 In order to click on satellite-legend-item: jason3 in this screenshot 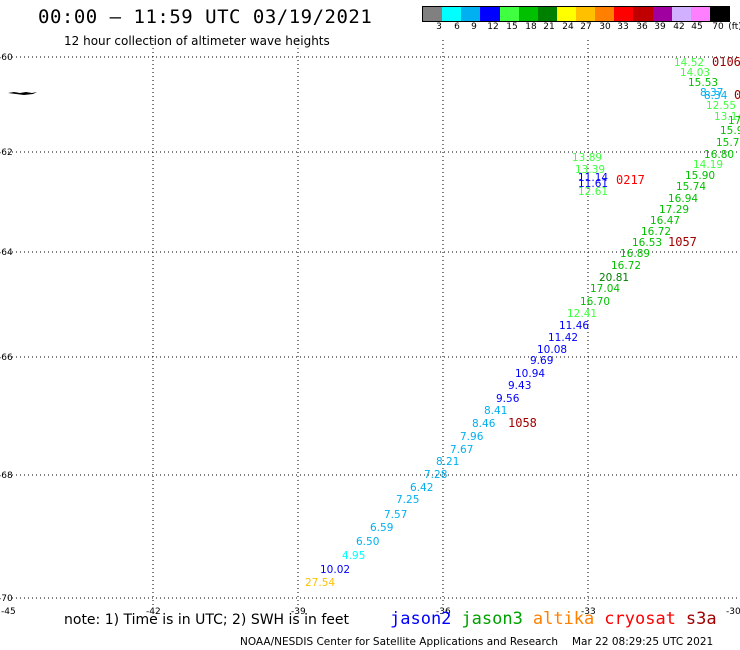, I will do `click(492, 619)`.